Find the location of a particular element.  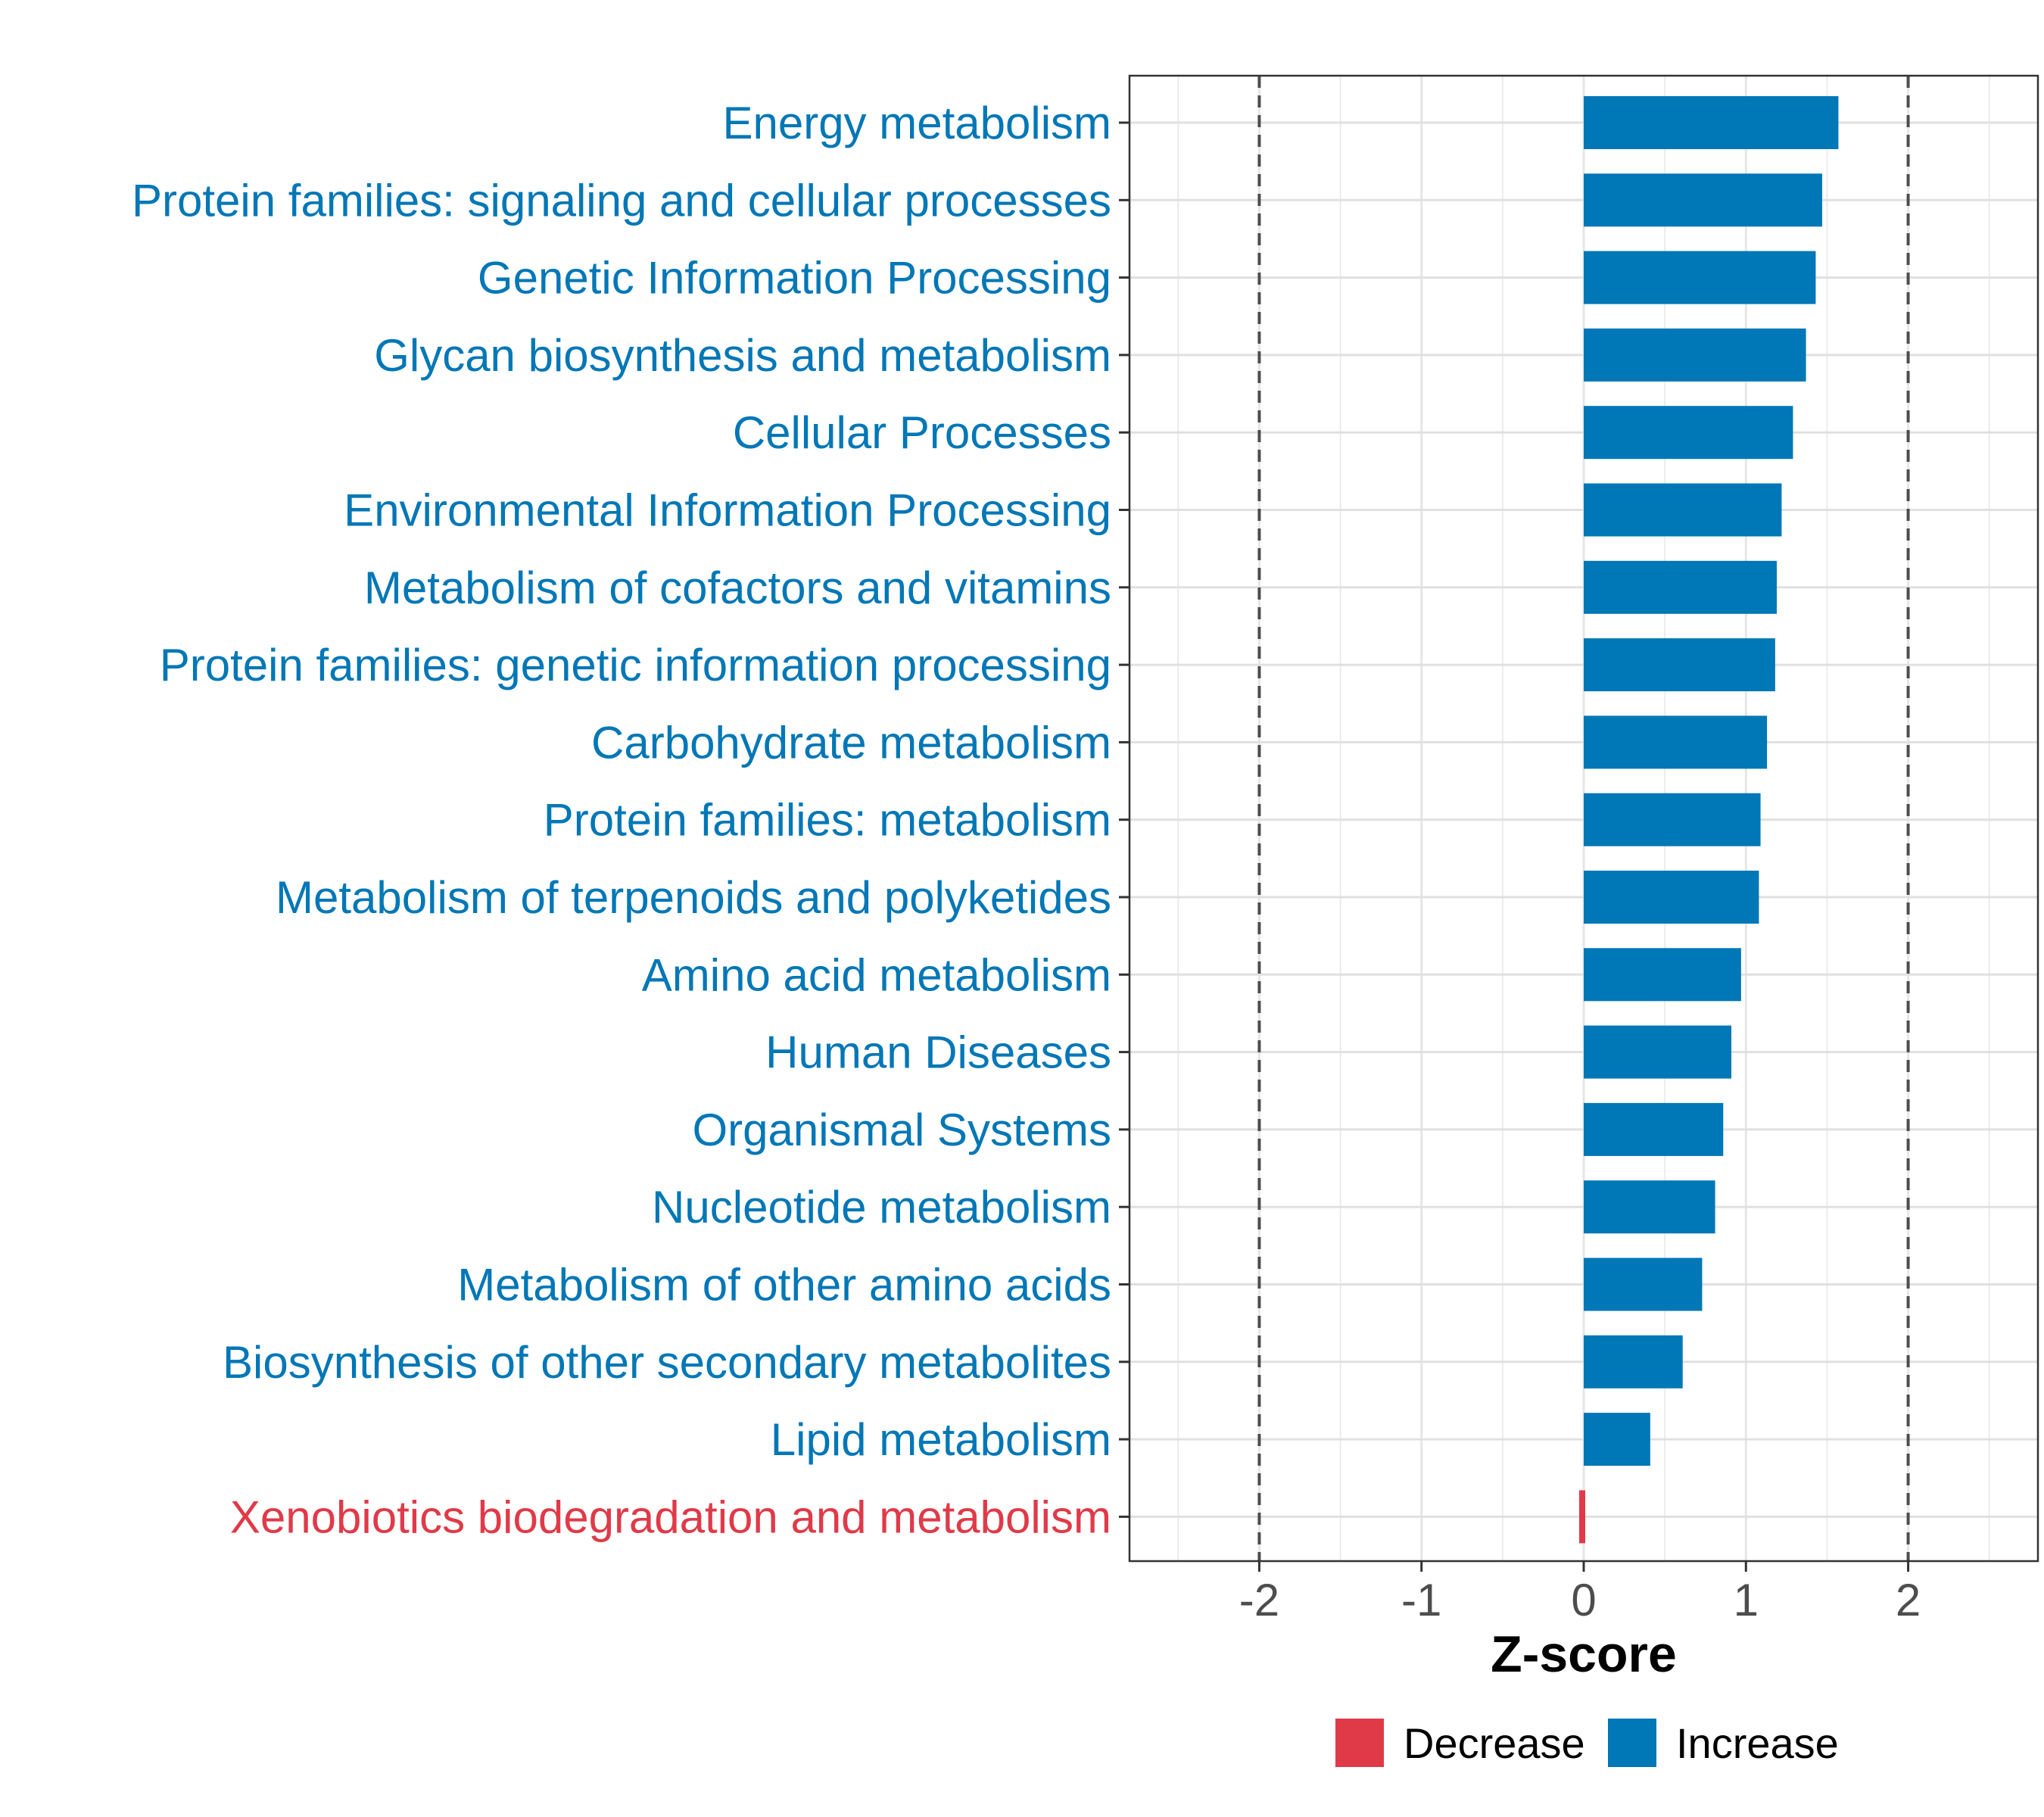

legend-label: Decrease is located at coordinates (1494, 1743).